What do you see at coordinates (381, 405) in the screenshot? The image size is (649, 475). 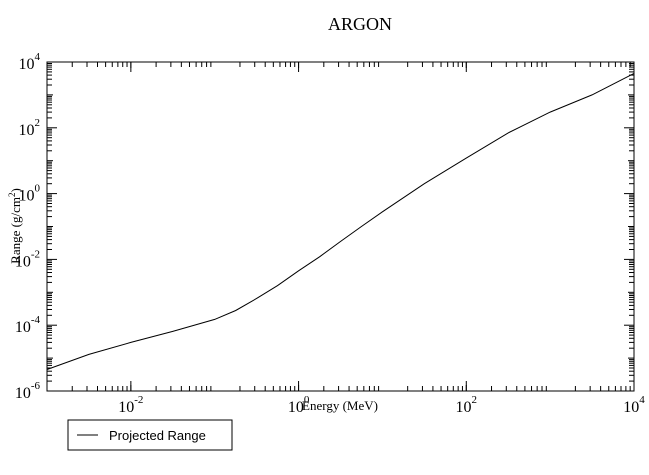 I see `x-tick-labels: 10⁻² 10⁰ 10² 10⁴` at bounding box center [381, 405].